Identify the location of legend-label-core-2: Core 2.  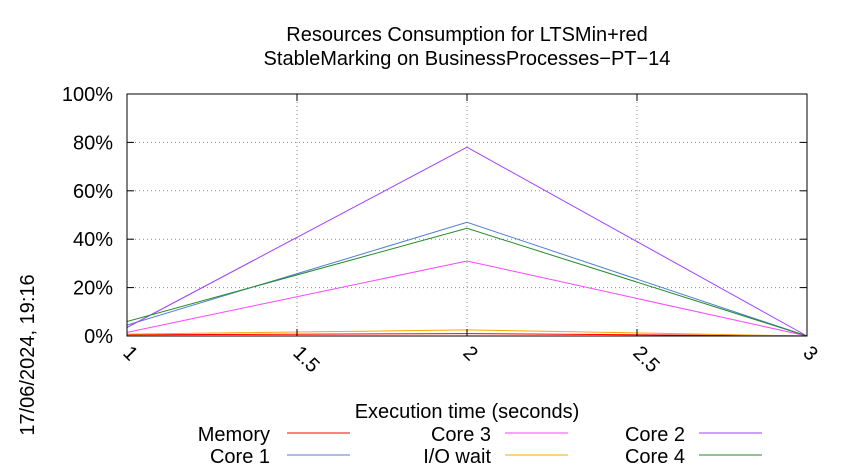
(655, 435).